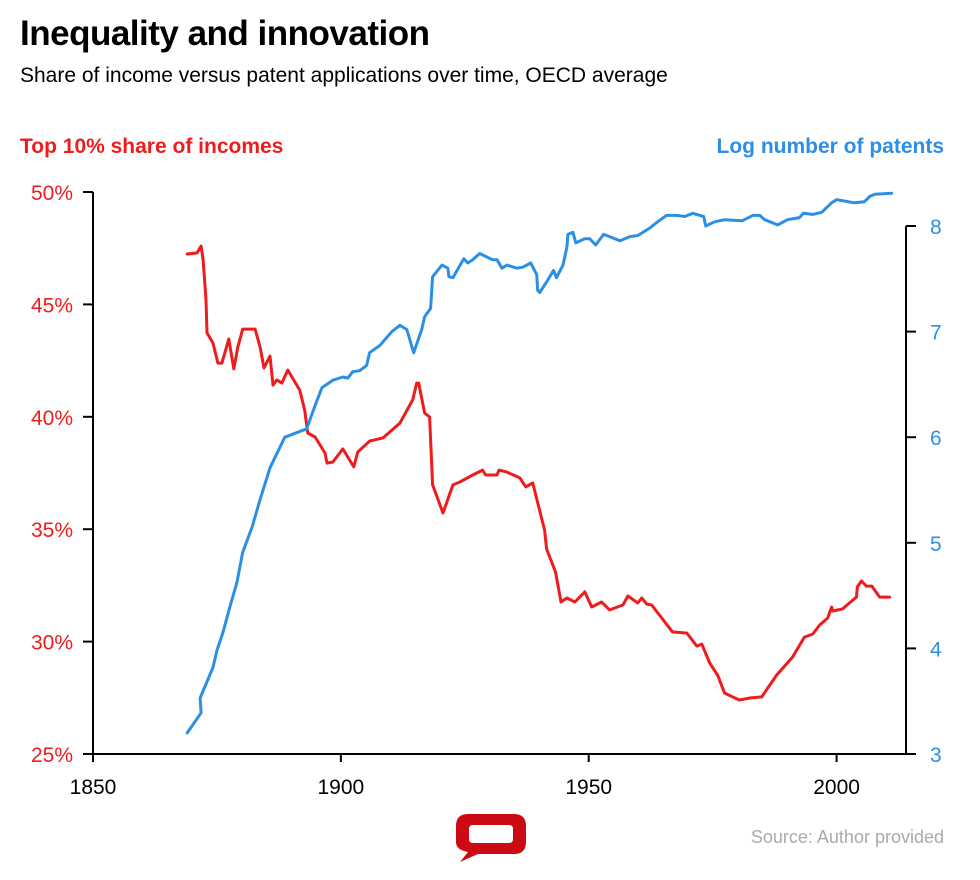 This screenshot has height=880, width=980. Describe the element at coordinates (93, 787) in the screenshot. I see `x-tick-label: 1850` at that location.